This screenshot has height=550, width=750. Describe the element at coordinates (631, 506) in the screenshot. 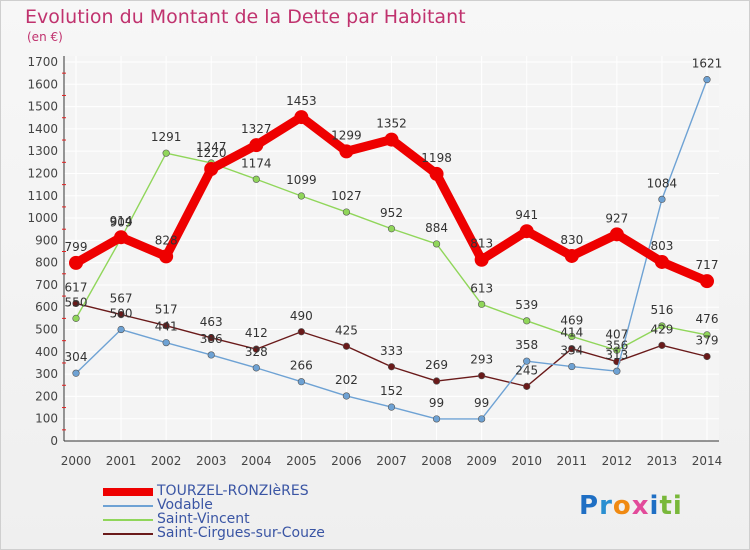

I see `proxiti-logo: Proxiti` at that location.